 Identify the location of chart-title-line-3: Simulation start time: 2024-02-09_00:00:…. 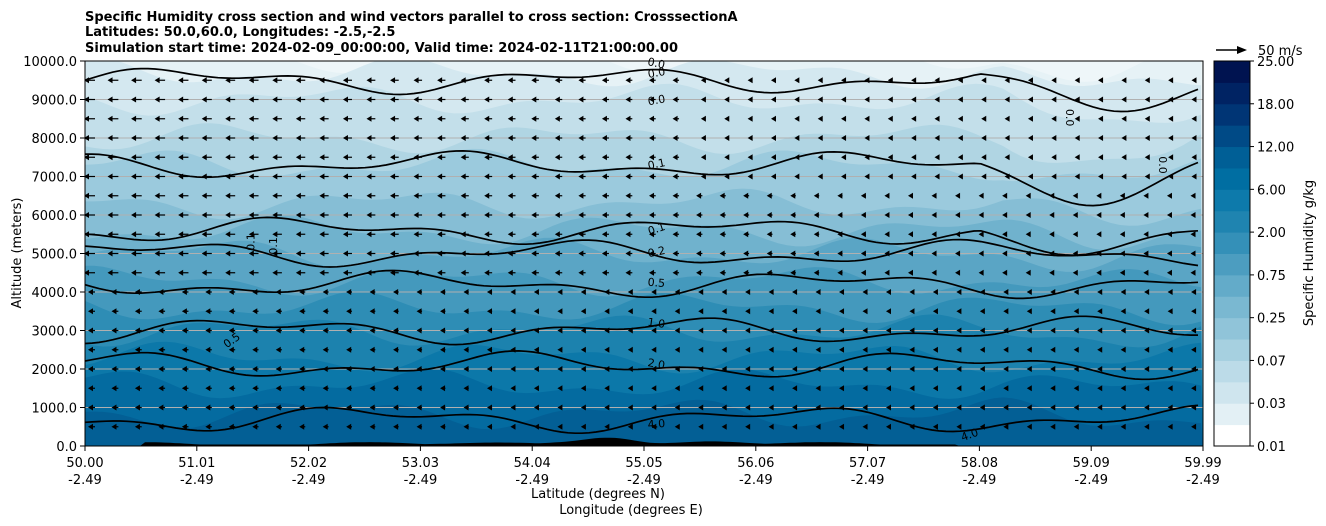
(381, 48).